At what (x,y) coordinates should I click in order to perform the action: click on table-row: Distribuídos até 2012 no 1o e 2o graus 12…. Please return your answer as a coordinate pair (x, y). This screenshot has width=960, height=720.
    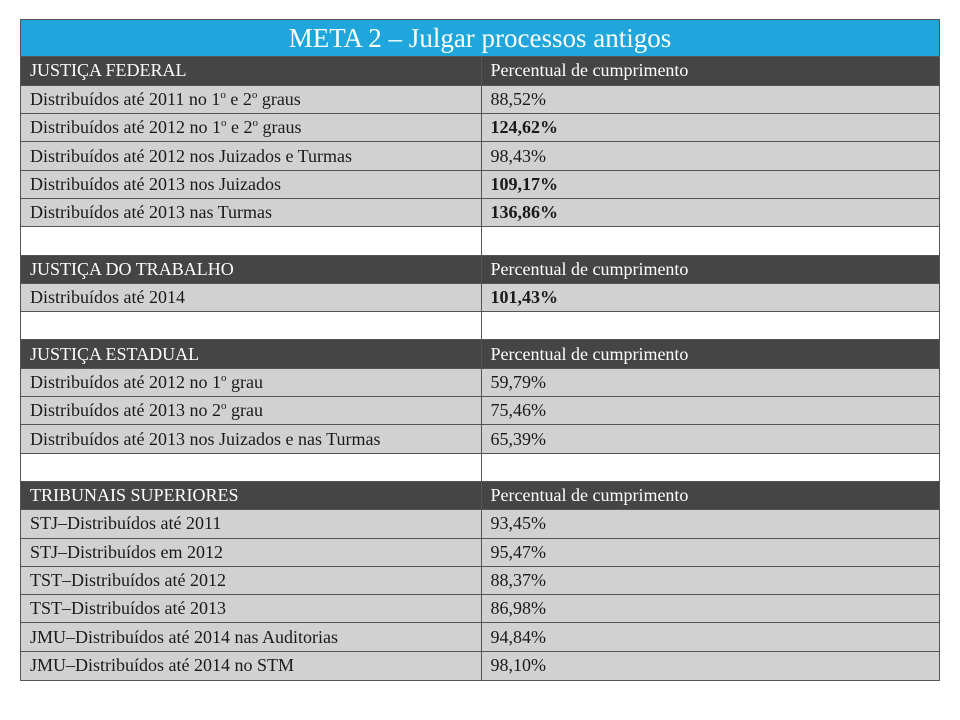
    Looking at the image, I should click on (480, 128).